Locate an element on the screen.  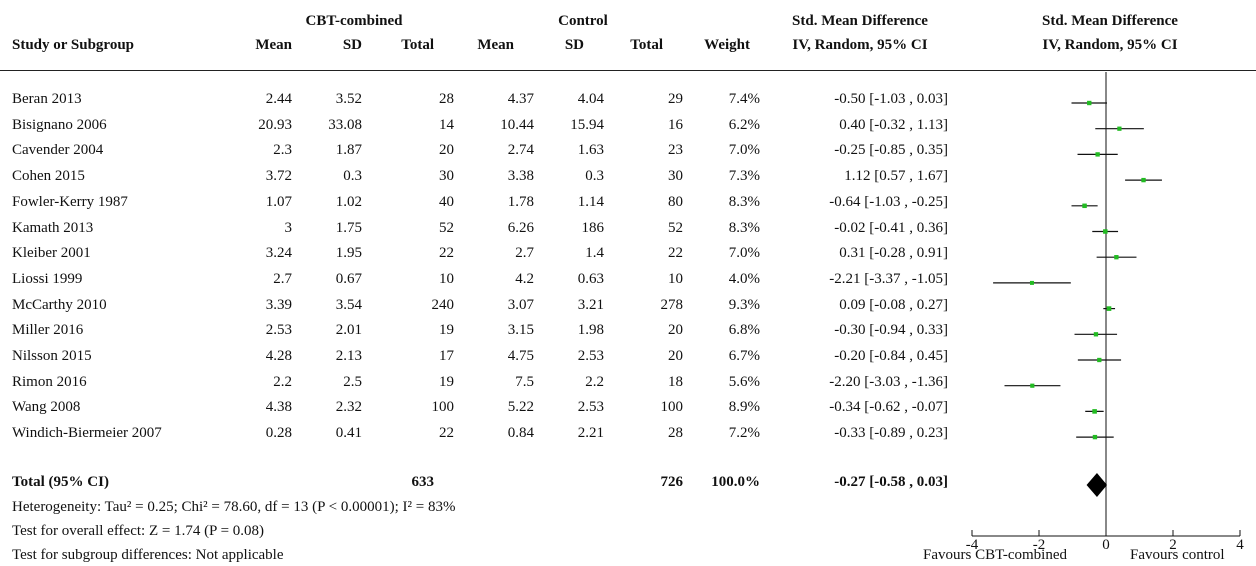
study-name: Windich-Biermeier 2007 is located at coordinates (87, 433).